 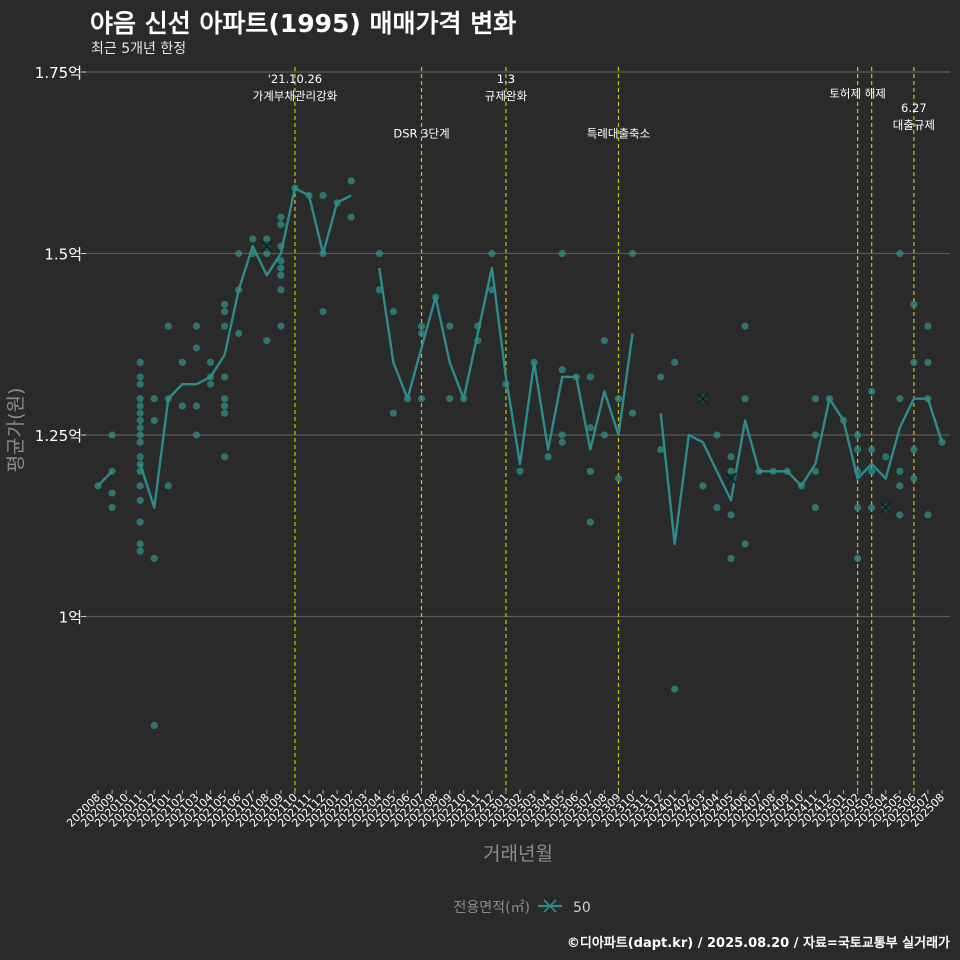 I want to click on y-tick-label: 1.75억, so click(x=58, y=73).